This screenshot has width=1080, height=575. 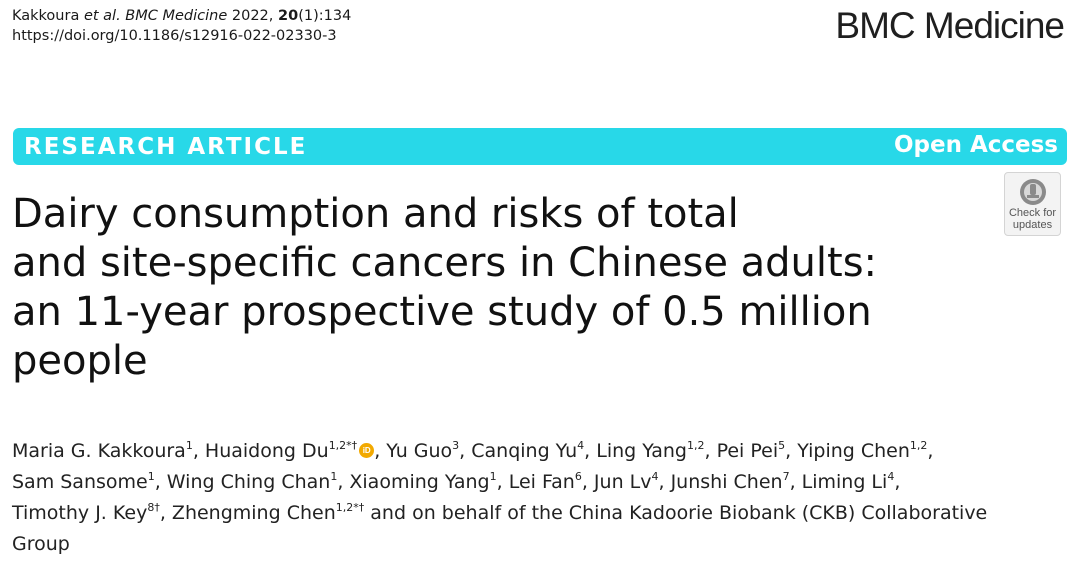 I want to click on author-name: , Ling Yang, so click(x=635, y=451).